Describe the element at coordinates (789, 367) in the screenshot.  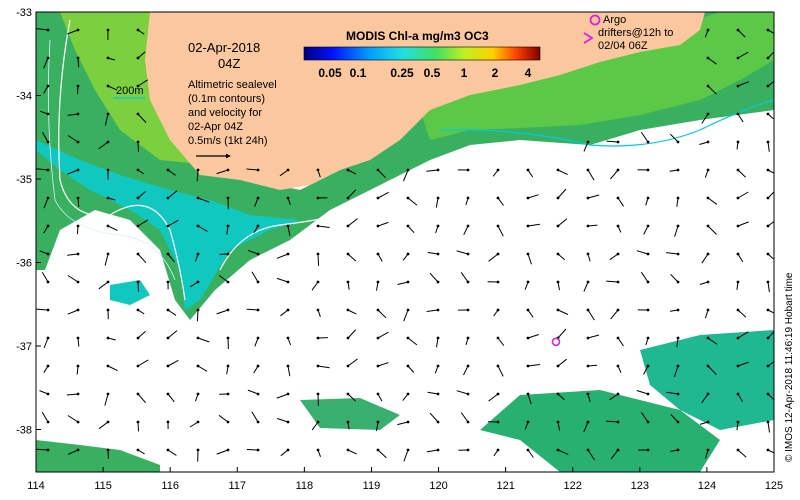
I see `imos-credit: © IMOS 12-Apr-2018 11:46:19 Hobart time` at that location.